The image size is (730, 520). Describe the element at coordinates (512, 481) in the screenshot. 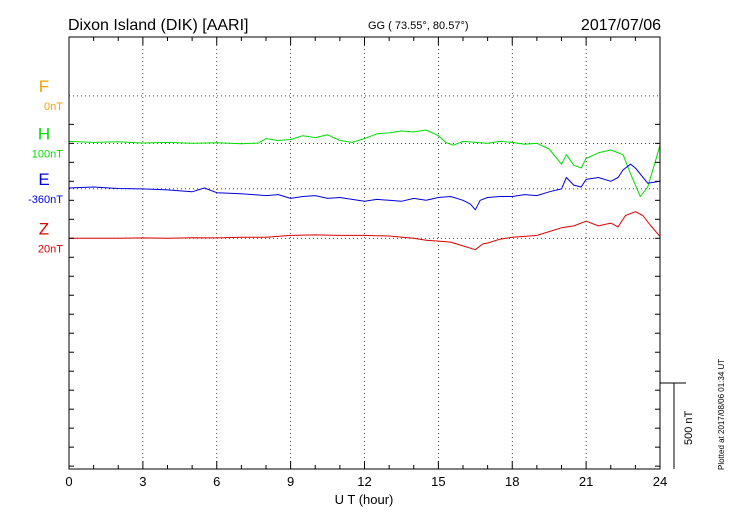

I see `x-tick-label: 18` at that location.